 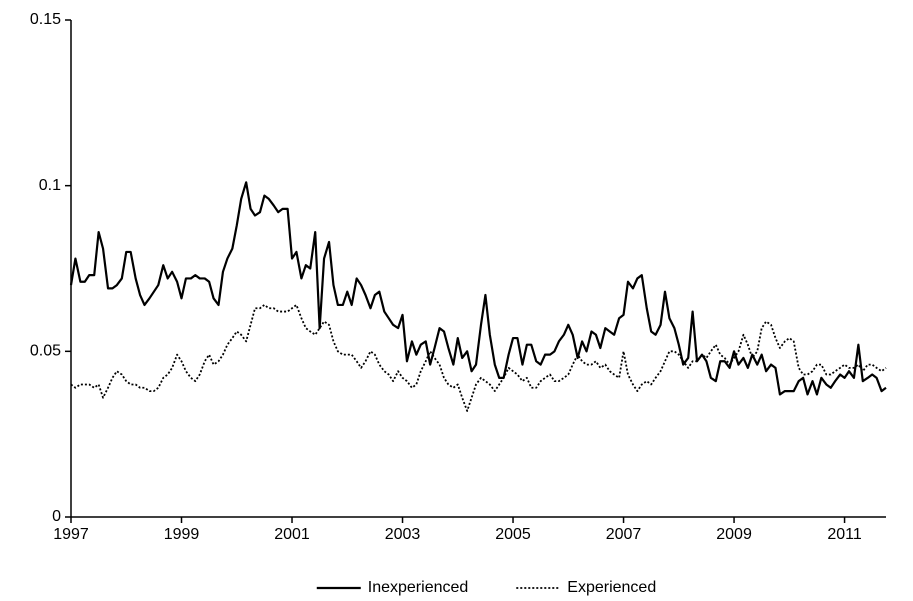 I want to click on x-tick-label: 2009, so click(x=734, y=534).